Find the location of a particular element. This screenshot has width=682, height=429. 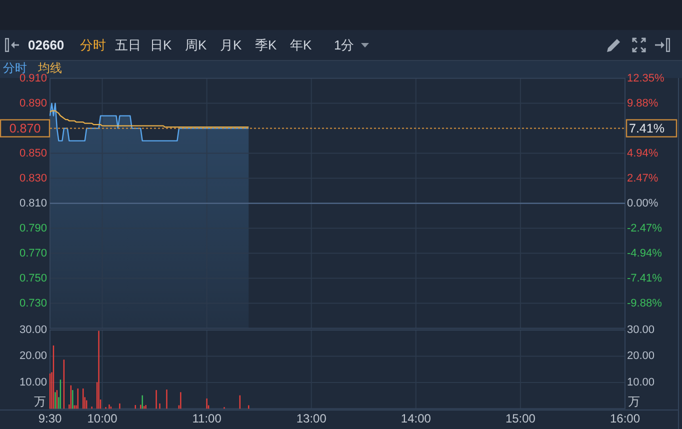

y2-tick-label: 4.94% is located at coordinates (642, 153).